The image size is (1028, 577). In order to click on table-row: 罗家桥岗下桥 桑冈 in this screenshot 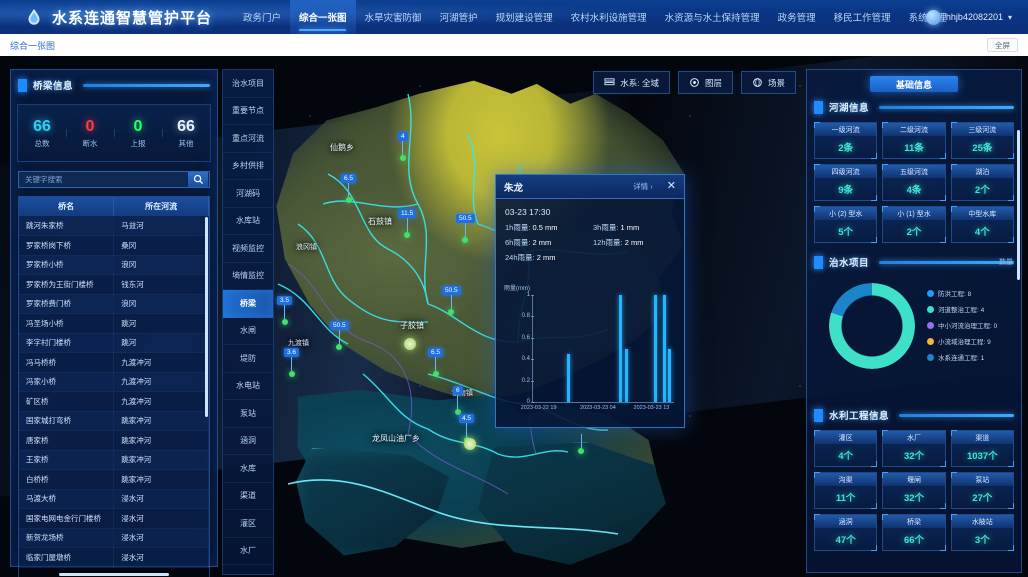, I will do `click(114, 245)`.